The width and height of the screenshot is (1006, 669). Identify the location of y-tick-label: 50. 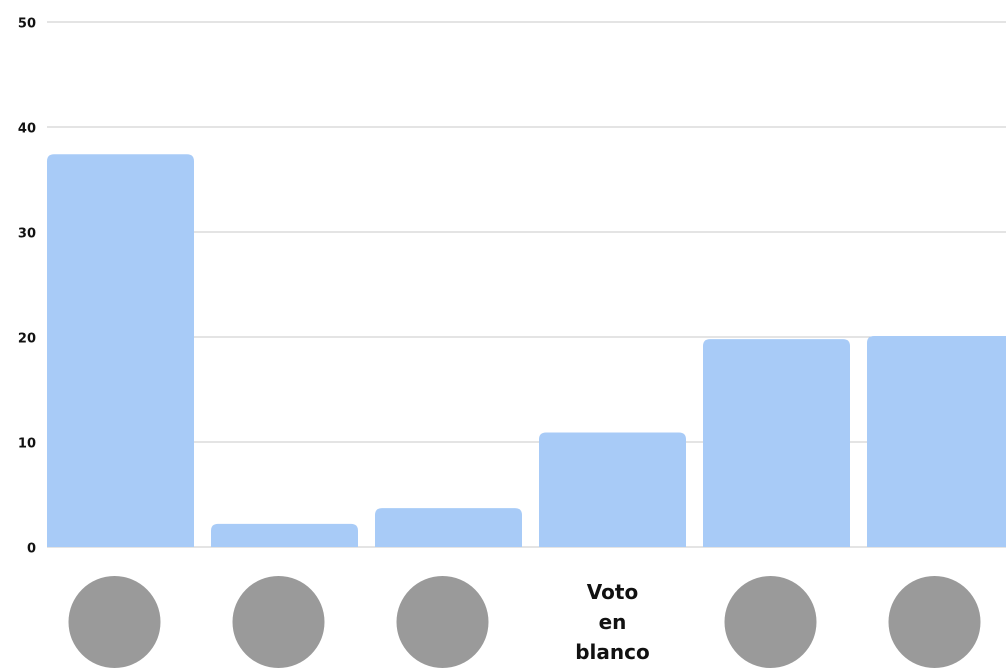
(27, 24).